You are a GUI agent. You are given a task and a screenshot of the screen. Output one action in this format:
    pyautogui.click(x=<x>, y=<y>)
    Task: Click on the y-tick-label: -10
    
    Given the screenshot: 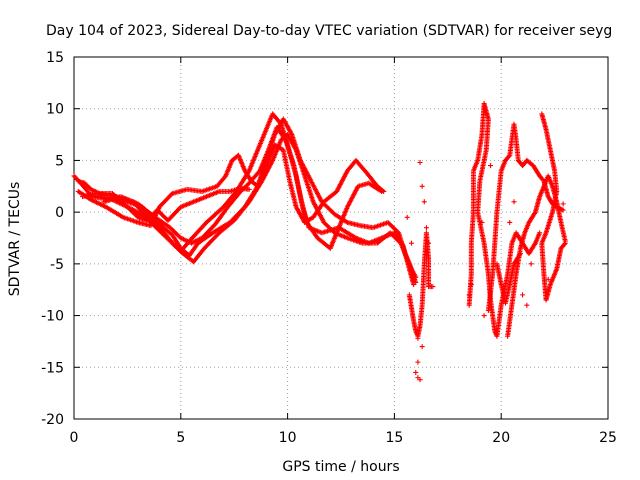 What is the action you would take?
    pyautogui.click(x=52, y=317)
    